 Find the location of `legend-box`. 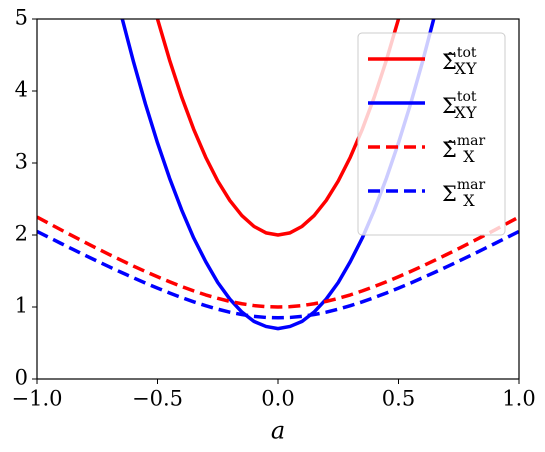

legend-box is located at coordinates (431, 134).